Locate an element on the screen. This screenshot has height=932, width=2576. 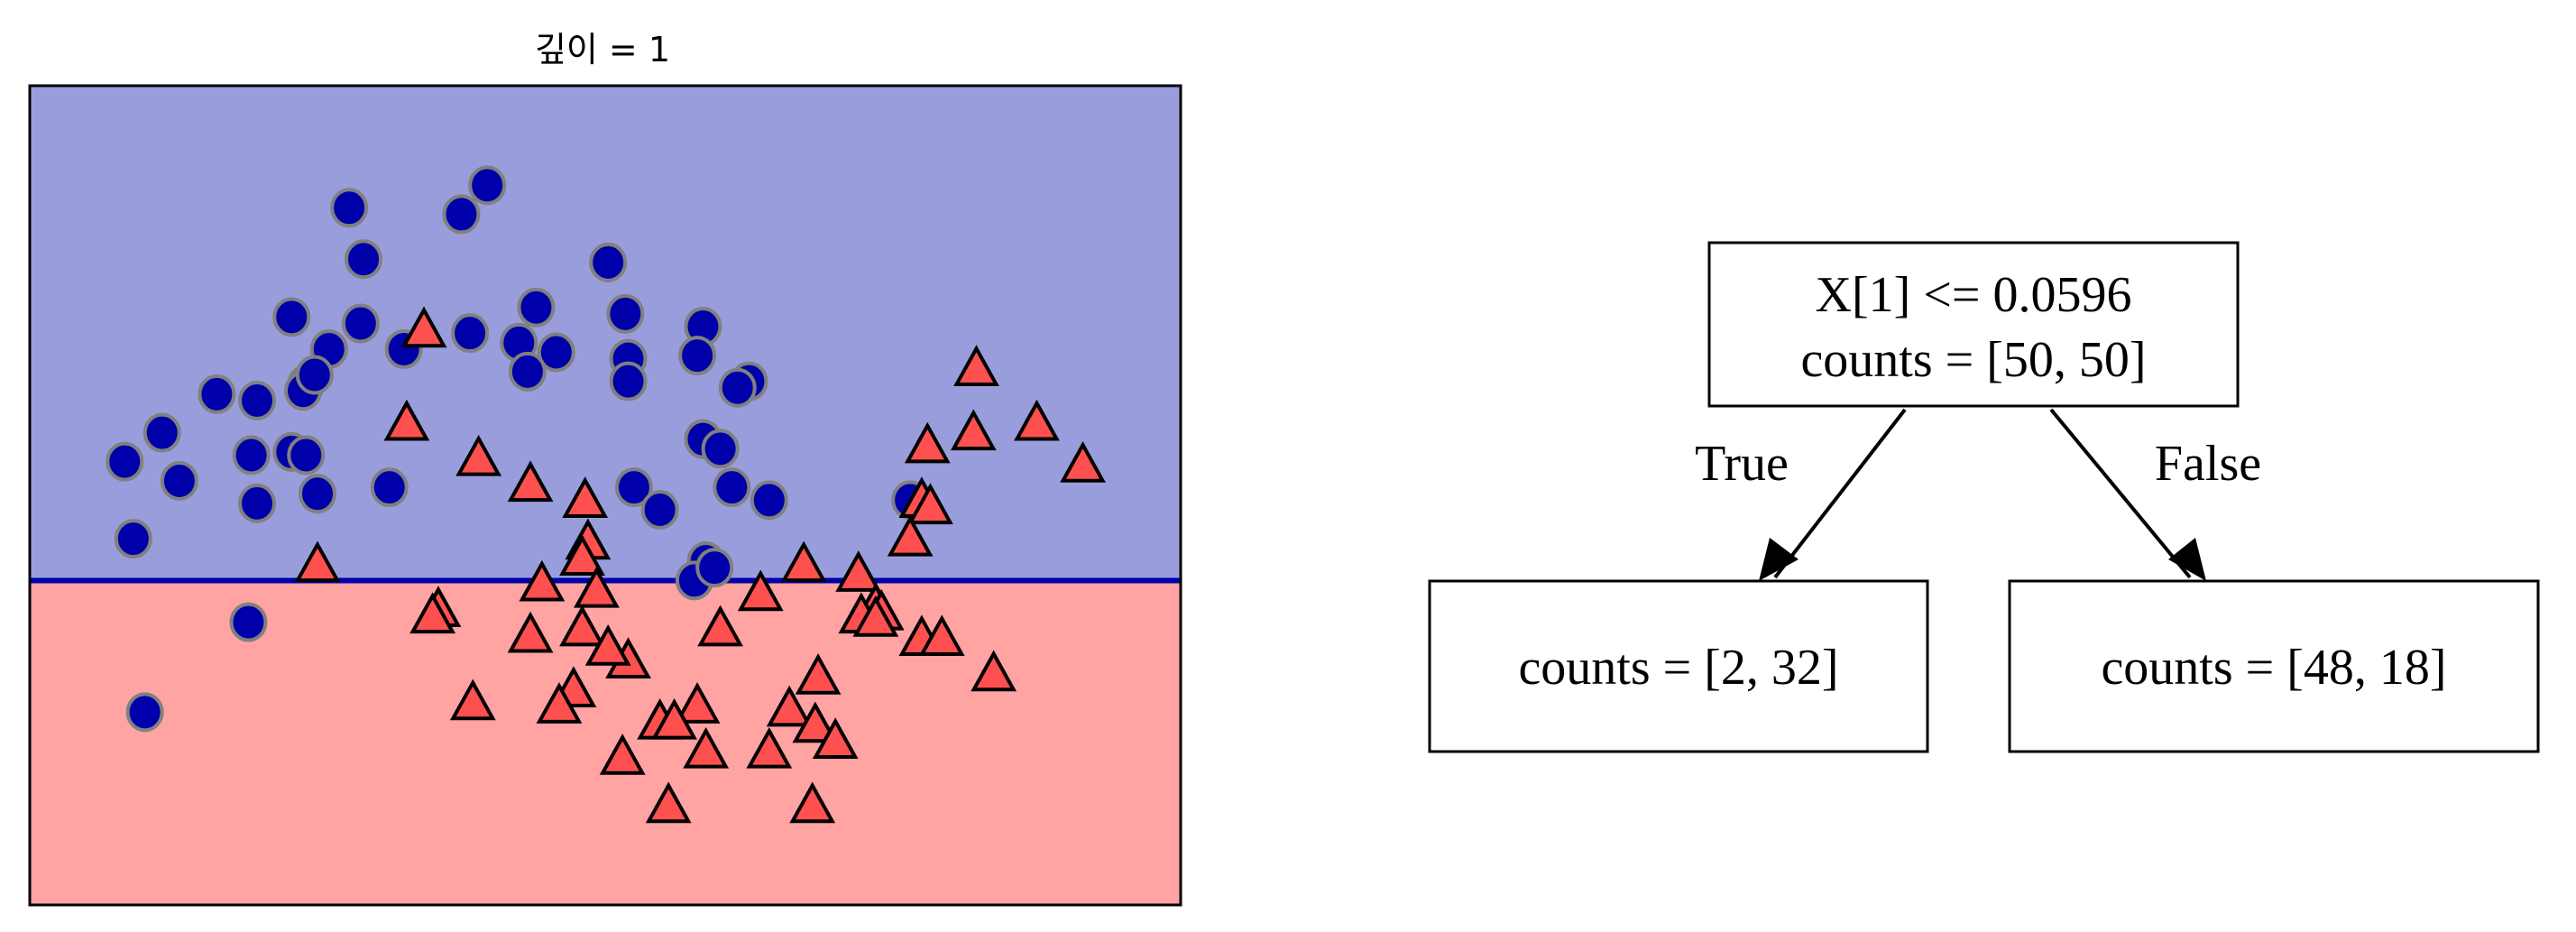
tree-edge-true: True is located at coordinates (1801, 494).